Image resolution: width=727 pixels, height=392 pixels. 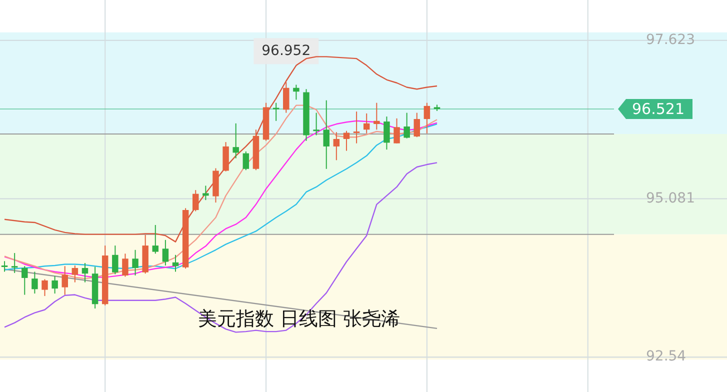 I want to click on y-tick-label: 97.623, so click(x=671, y=40).